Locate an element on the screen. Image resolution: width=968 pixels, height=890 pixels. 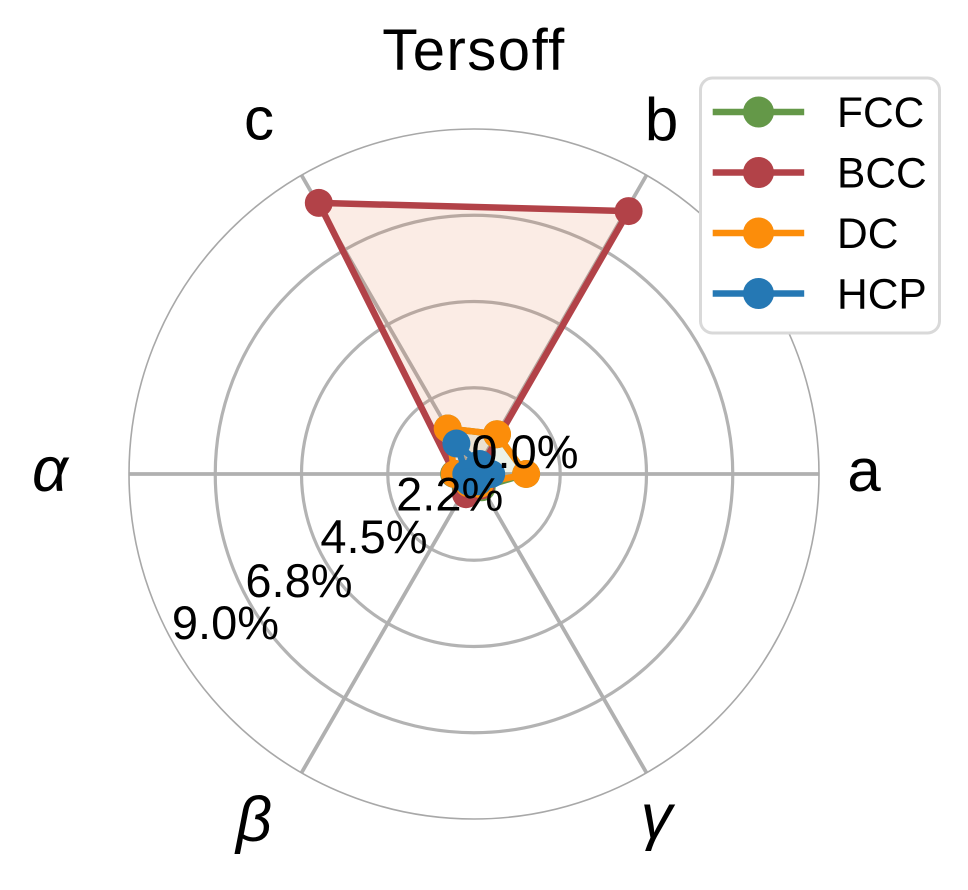
svg-text: β is located at coordinates (253, 820).